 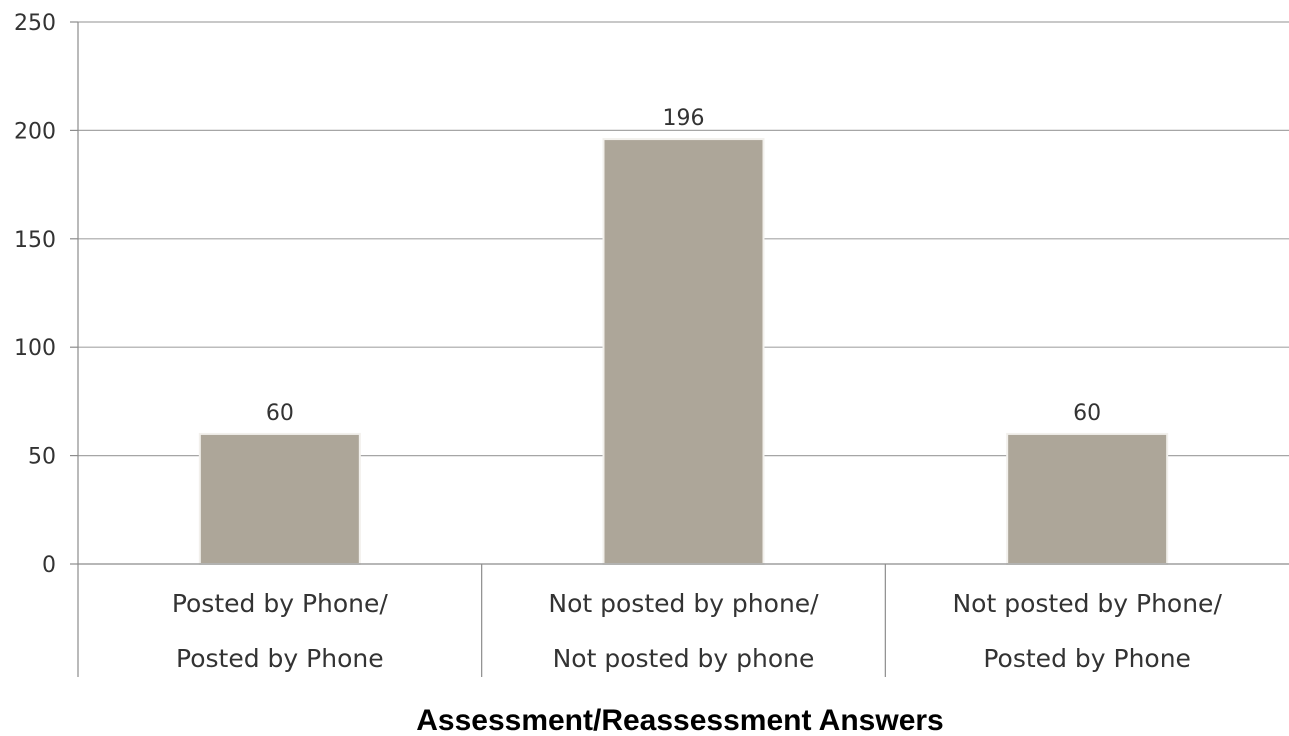 What do you see at coordinates (42, 457) in the screenshot?
I see `y-tick-label: 50` at bounding box center [42, 457].